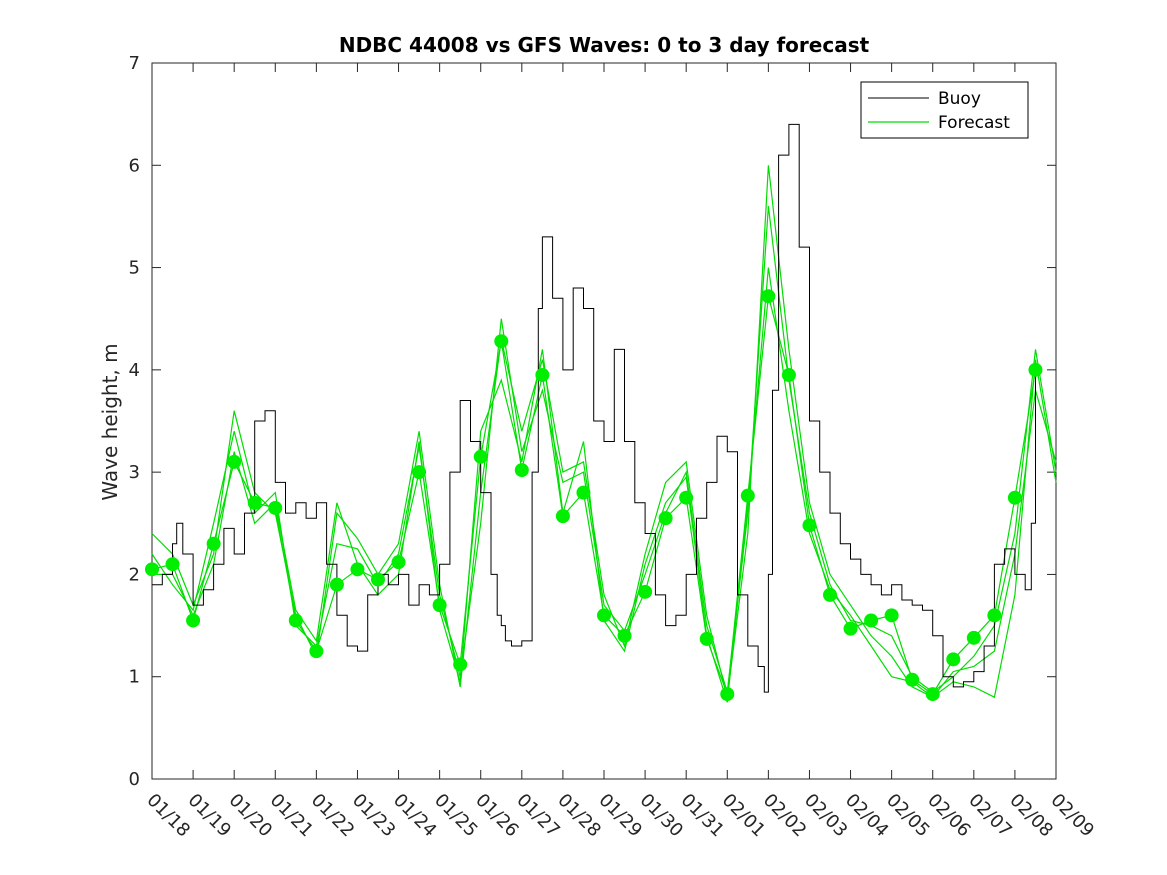  Describe the element at coordinates (908, 816) in the screenshot. I see `x-tick-label: 02/05` at that location.